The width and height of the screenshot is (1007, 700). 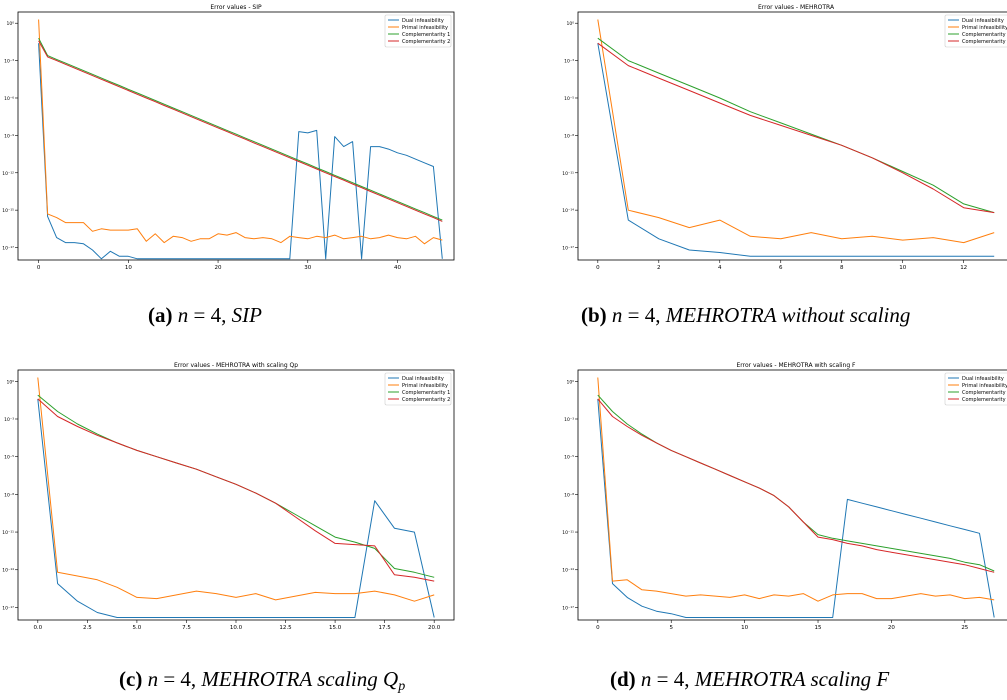 I want to click on p1-x-tick-label: 8, so click(x=842, y=268).